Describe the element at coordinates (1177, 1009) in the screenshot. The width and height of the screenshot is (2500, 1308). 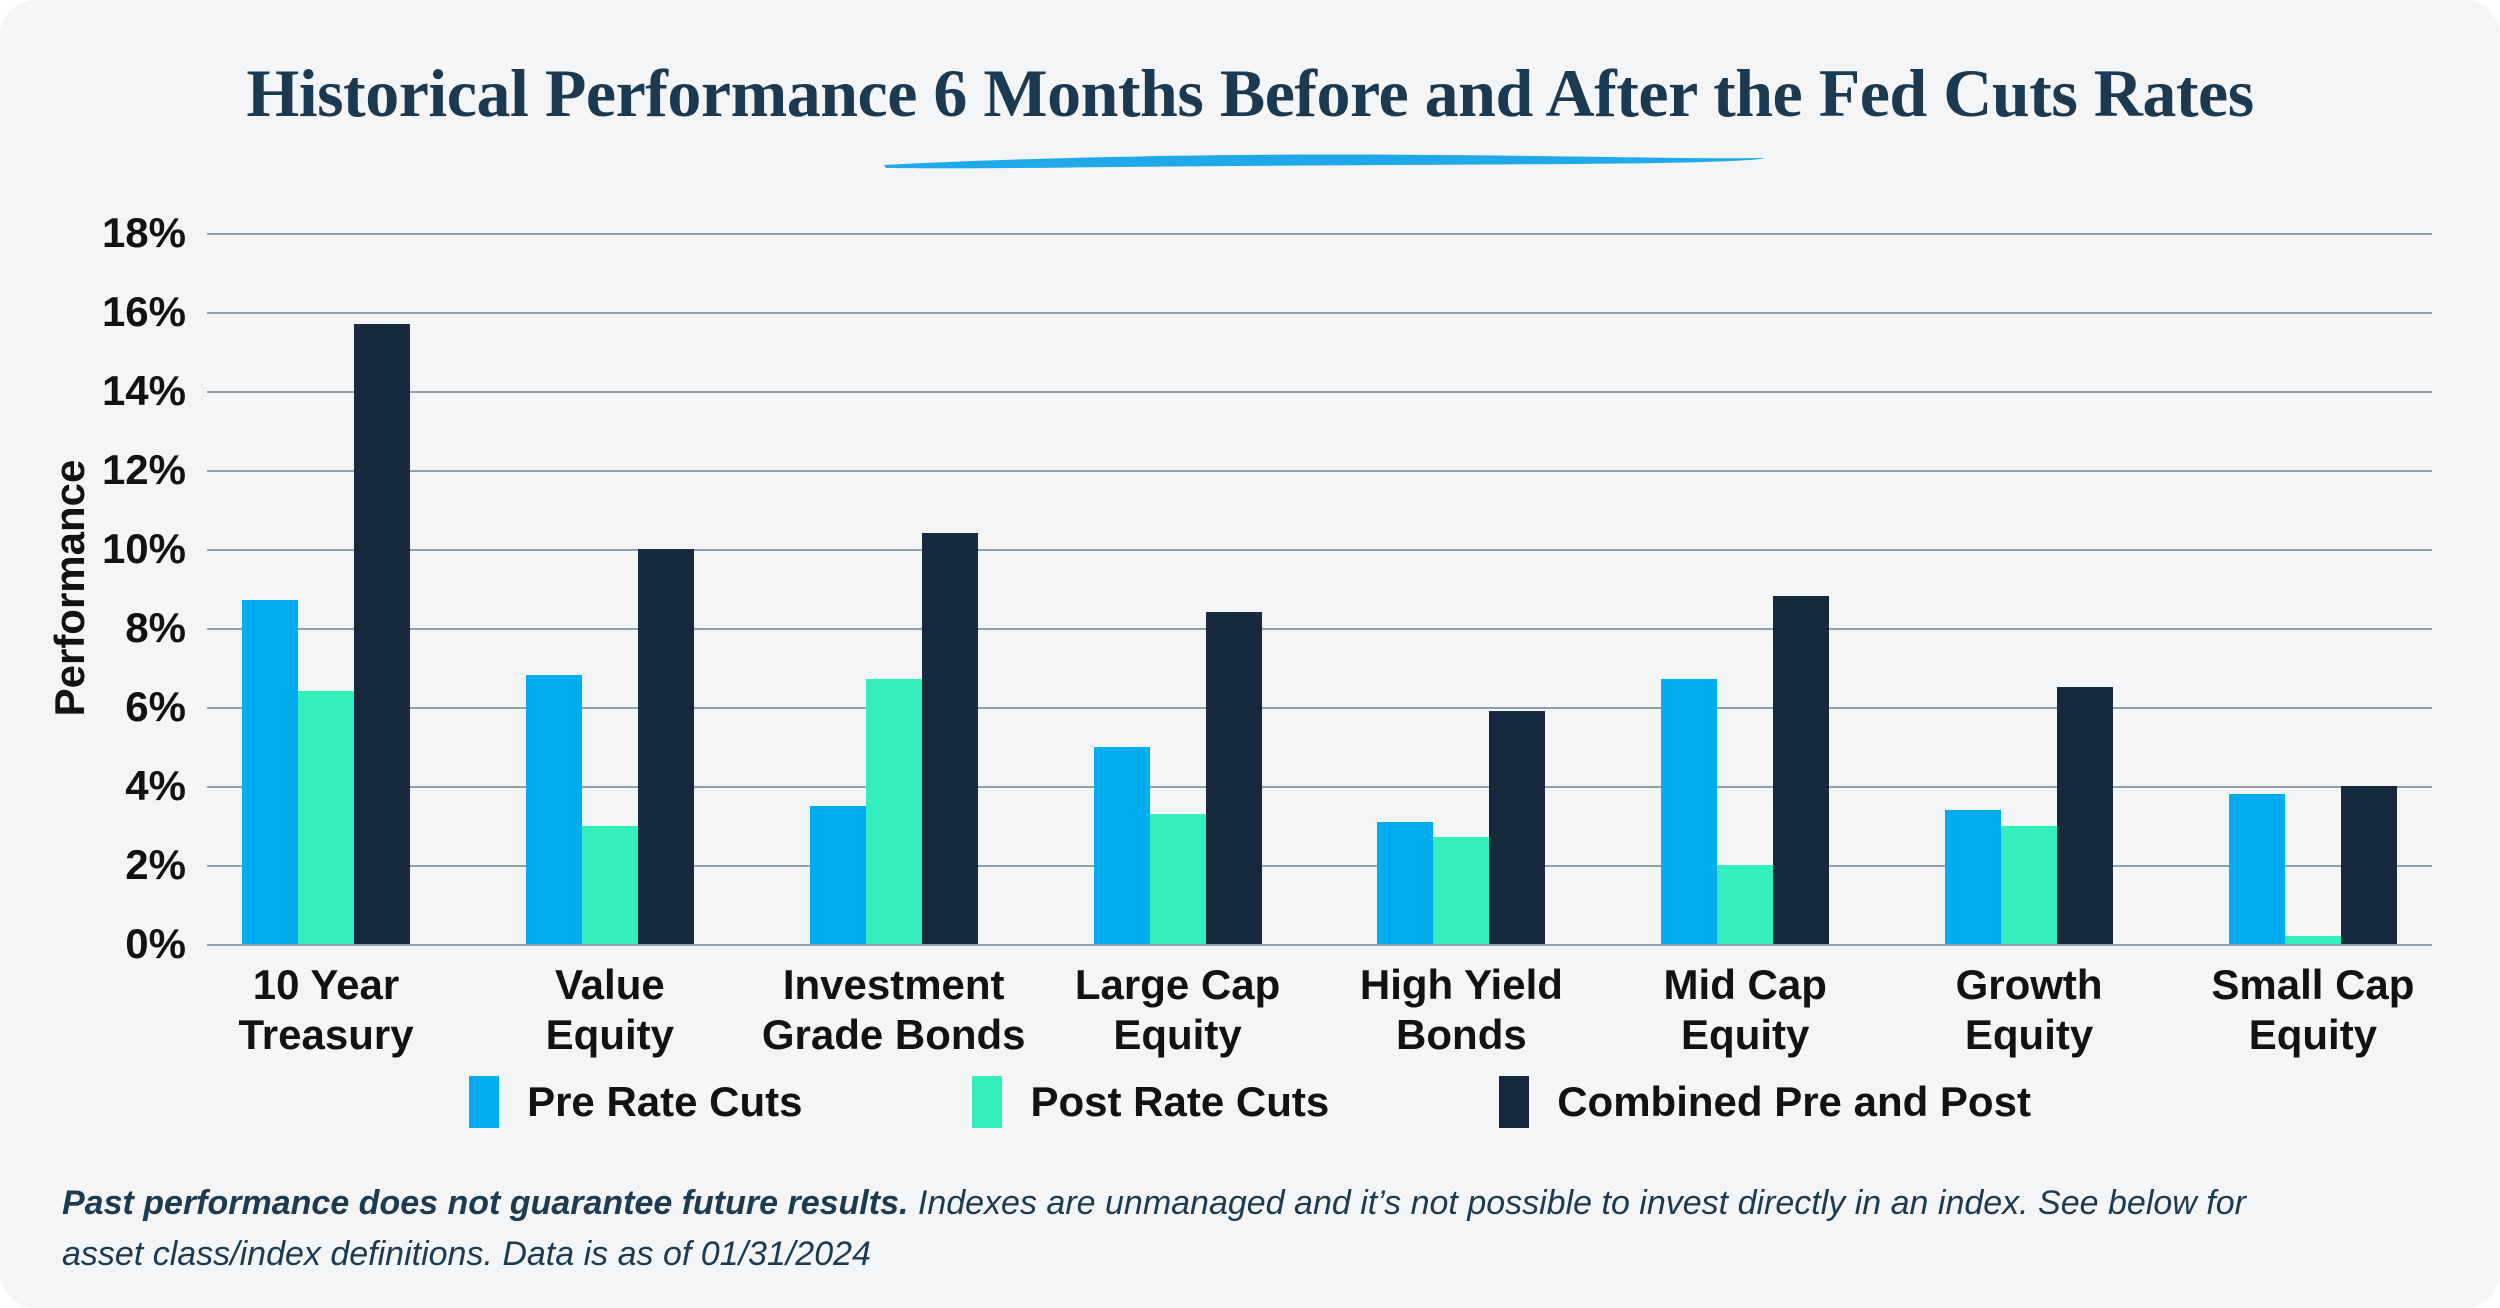
I see `x-axis-label-text: Large Cap Equity` at that location.